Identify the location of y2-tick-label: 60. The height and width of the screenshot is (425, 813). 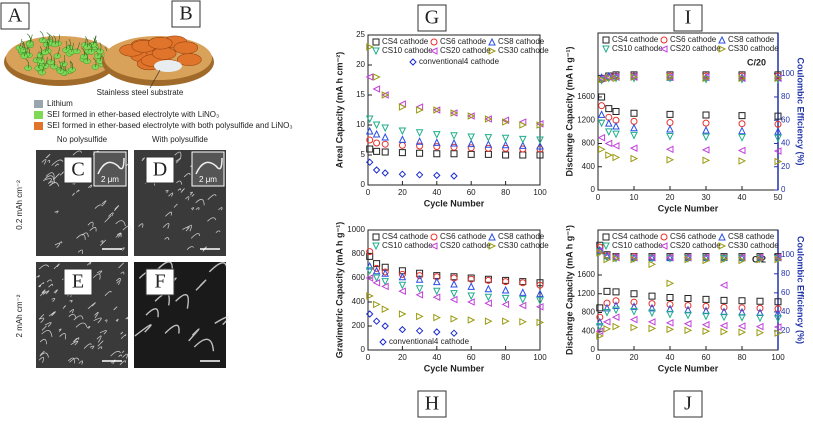
(785, 119).